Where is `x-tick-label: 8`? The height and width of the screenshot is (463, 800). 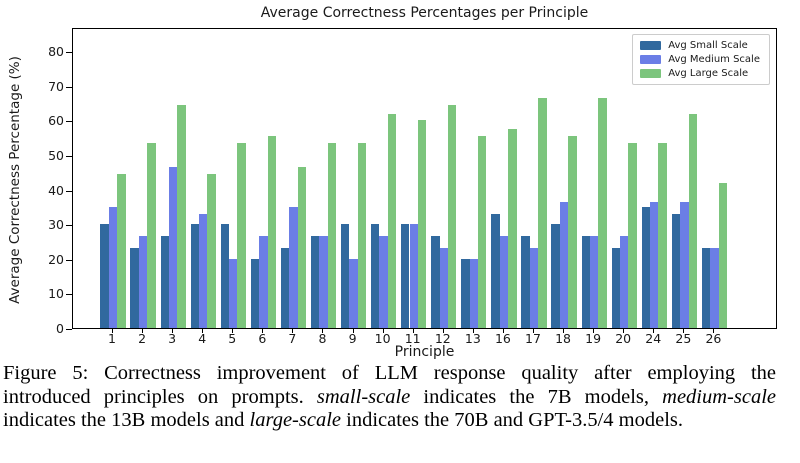
x-tick-label: 8 is located at coordinates (322, 338).